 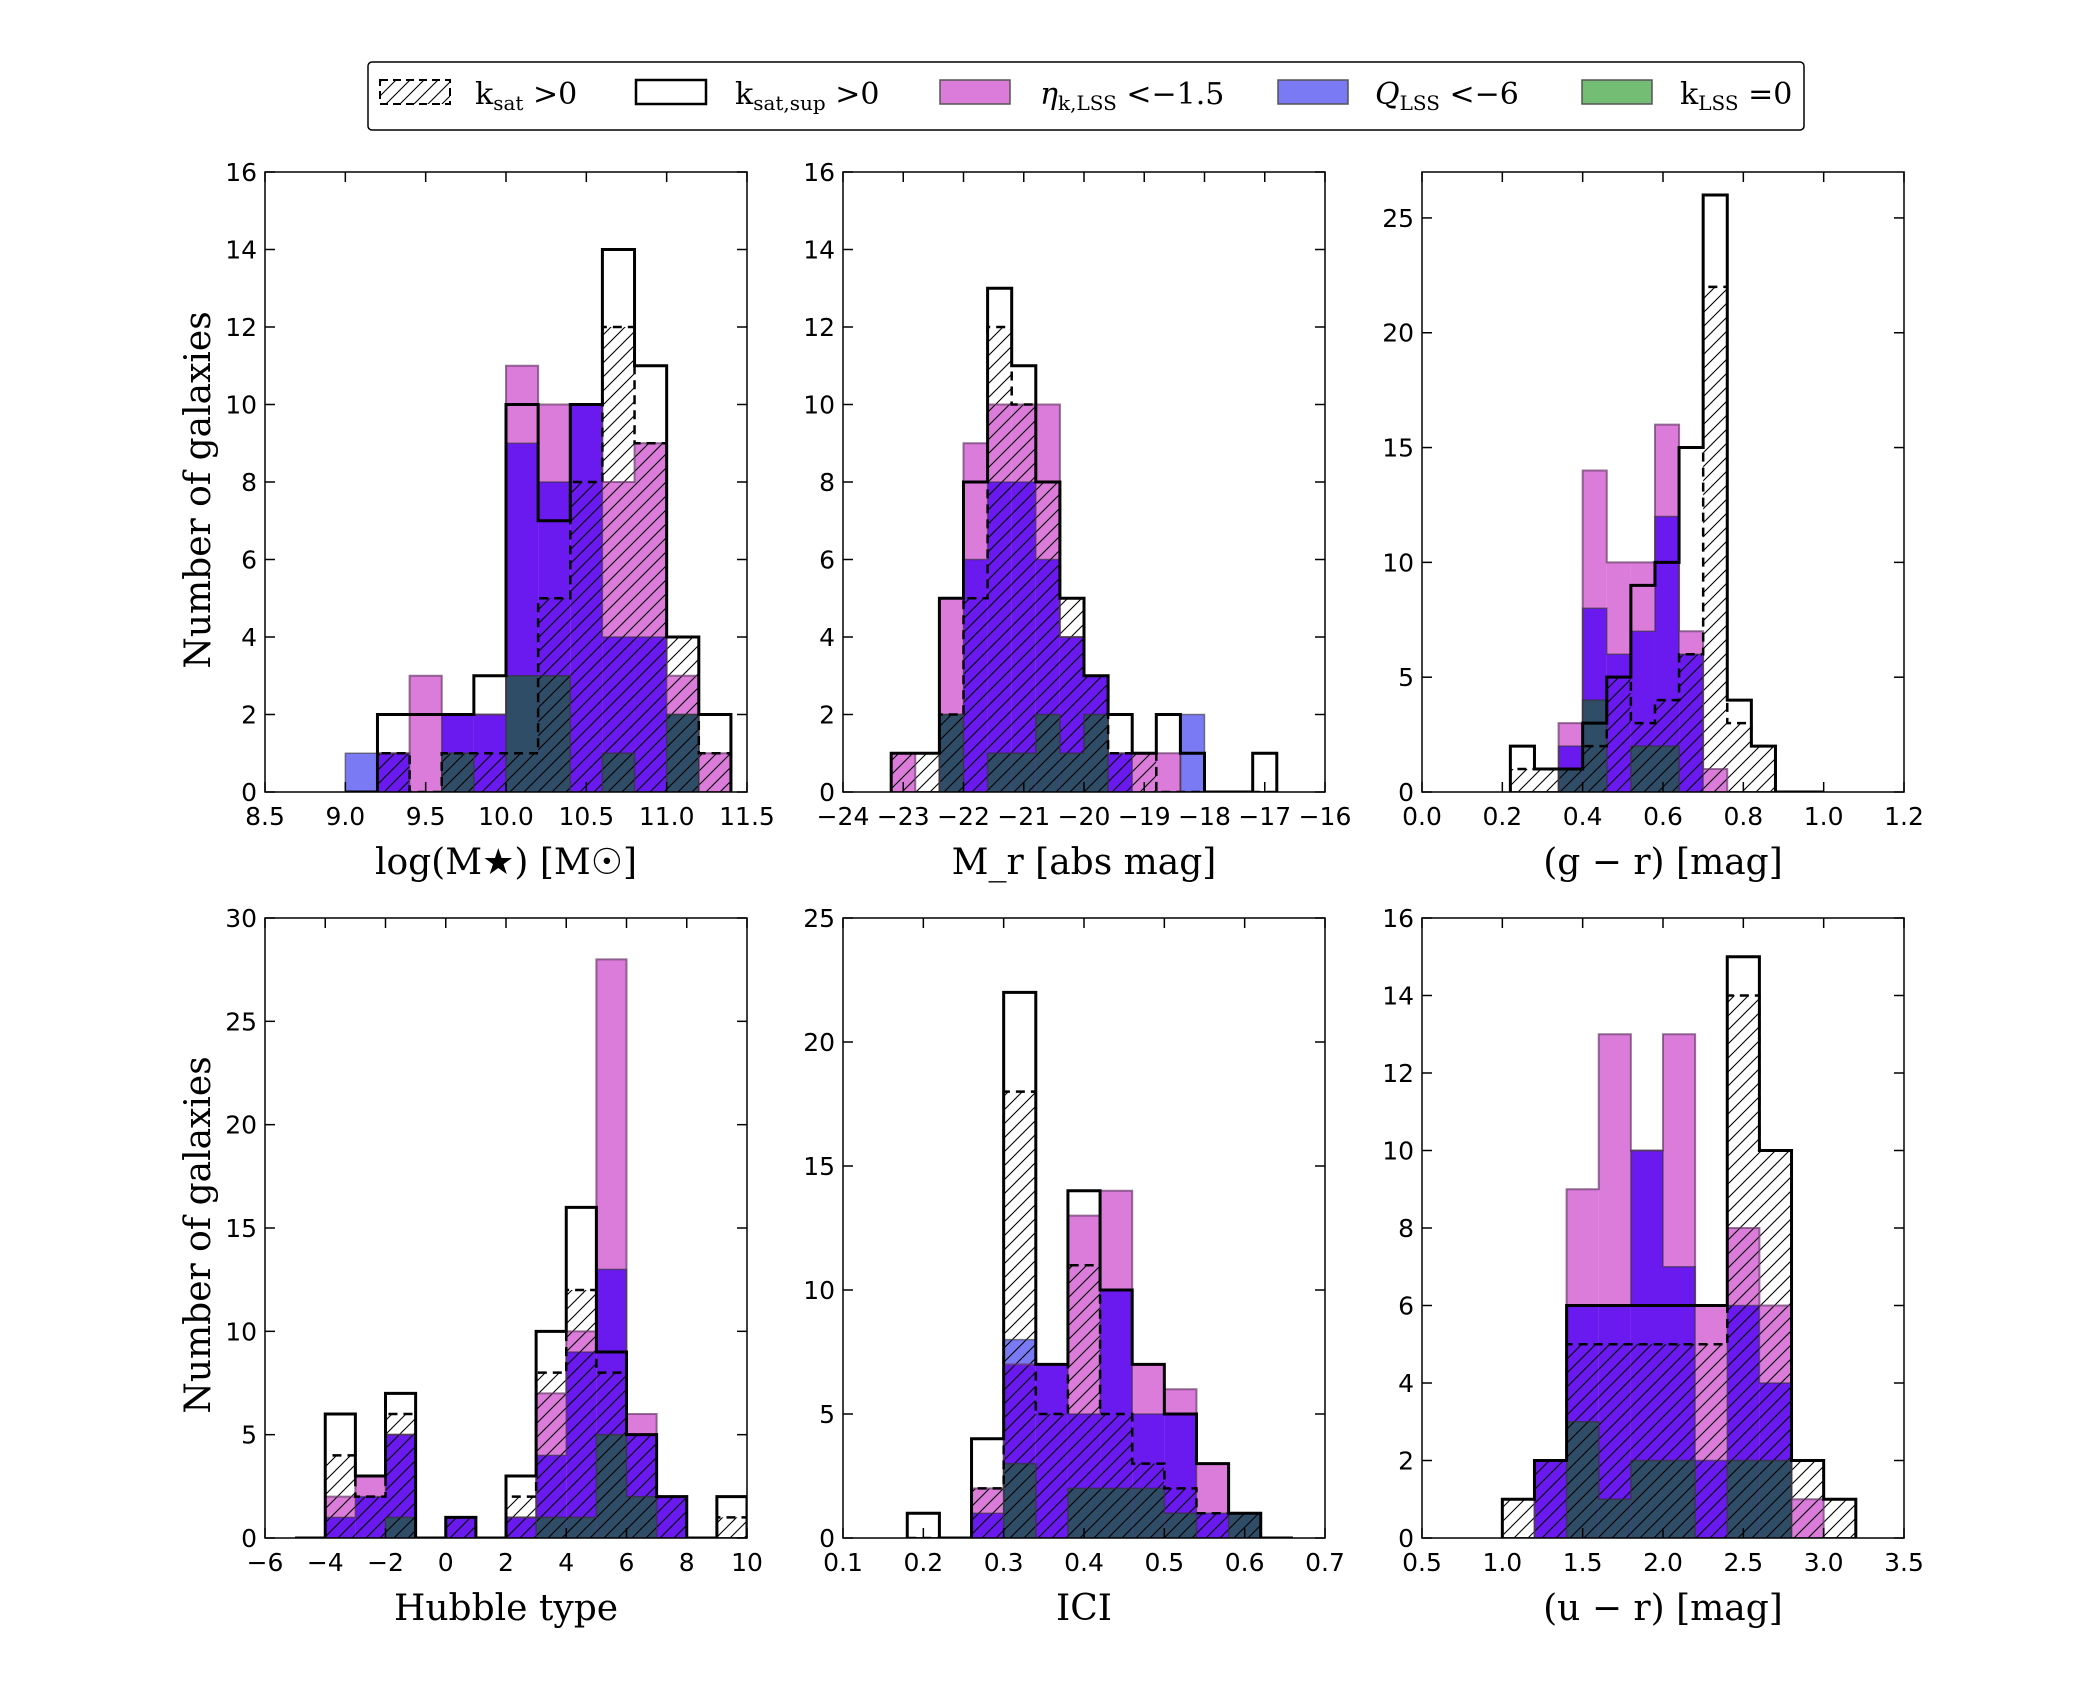 I want to click on legend-swatch-ksat, so click(x=415, y=92).